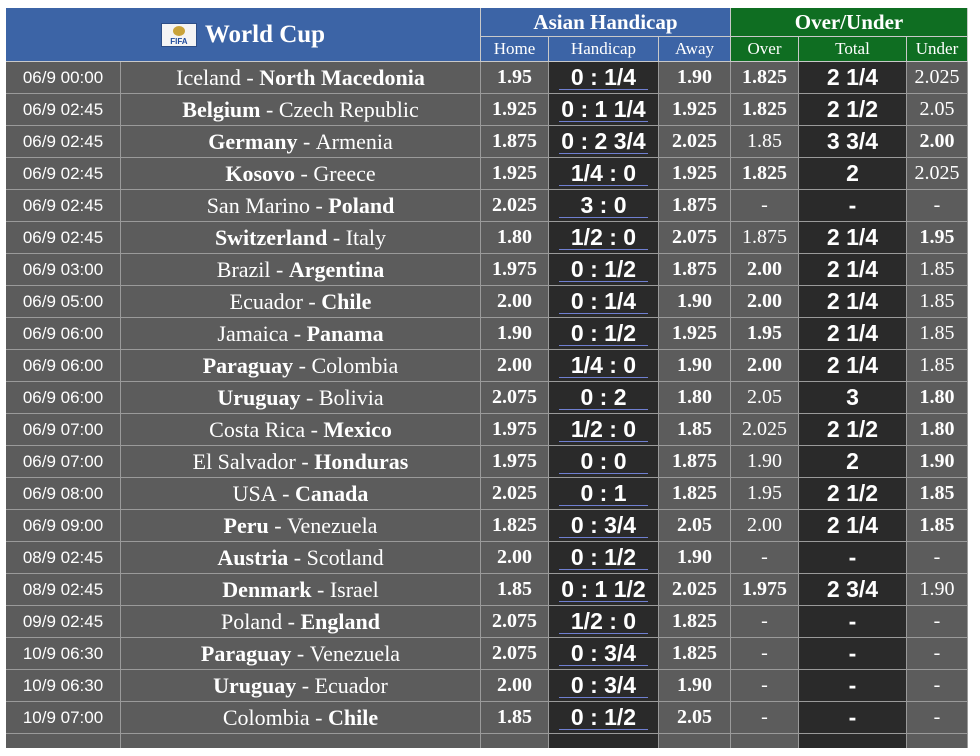 The height and width of the screenshot is (756, 980). I want to click on away-team: Greece, so click(344, 173).